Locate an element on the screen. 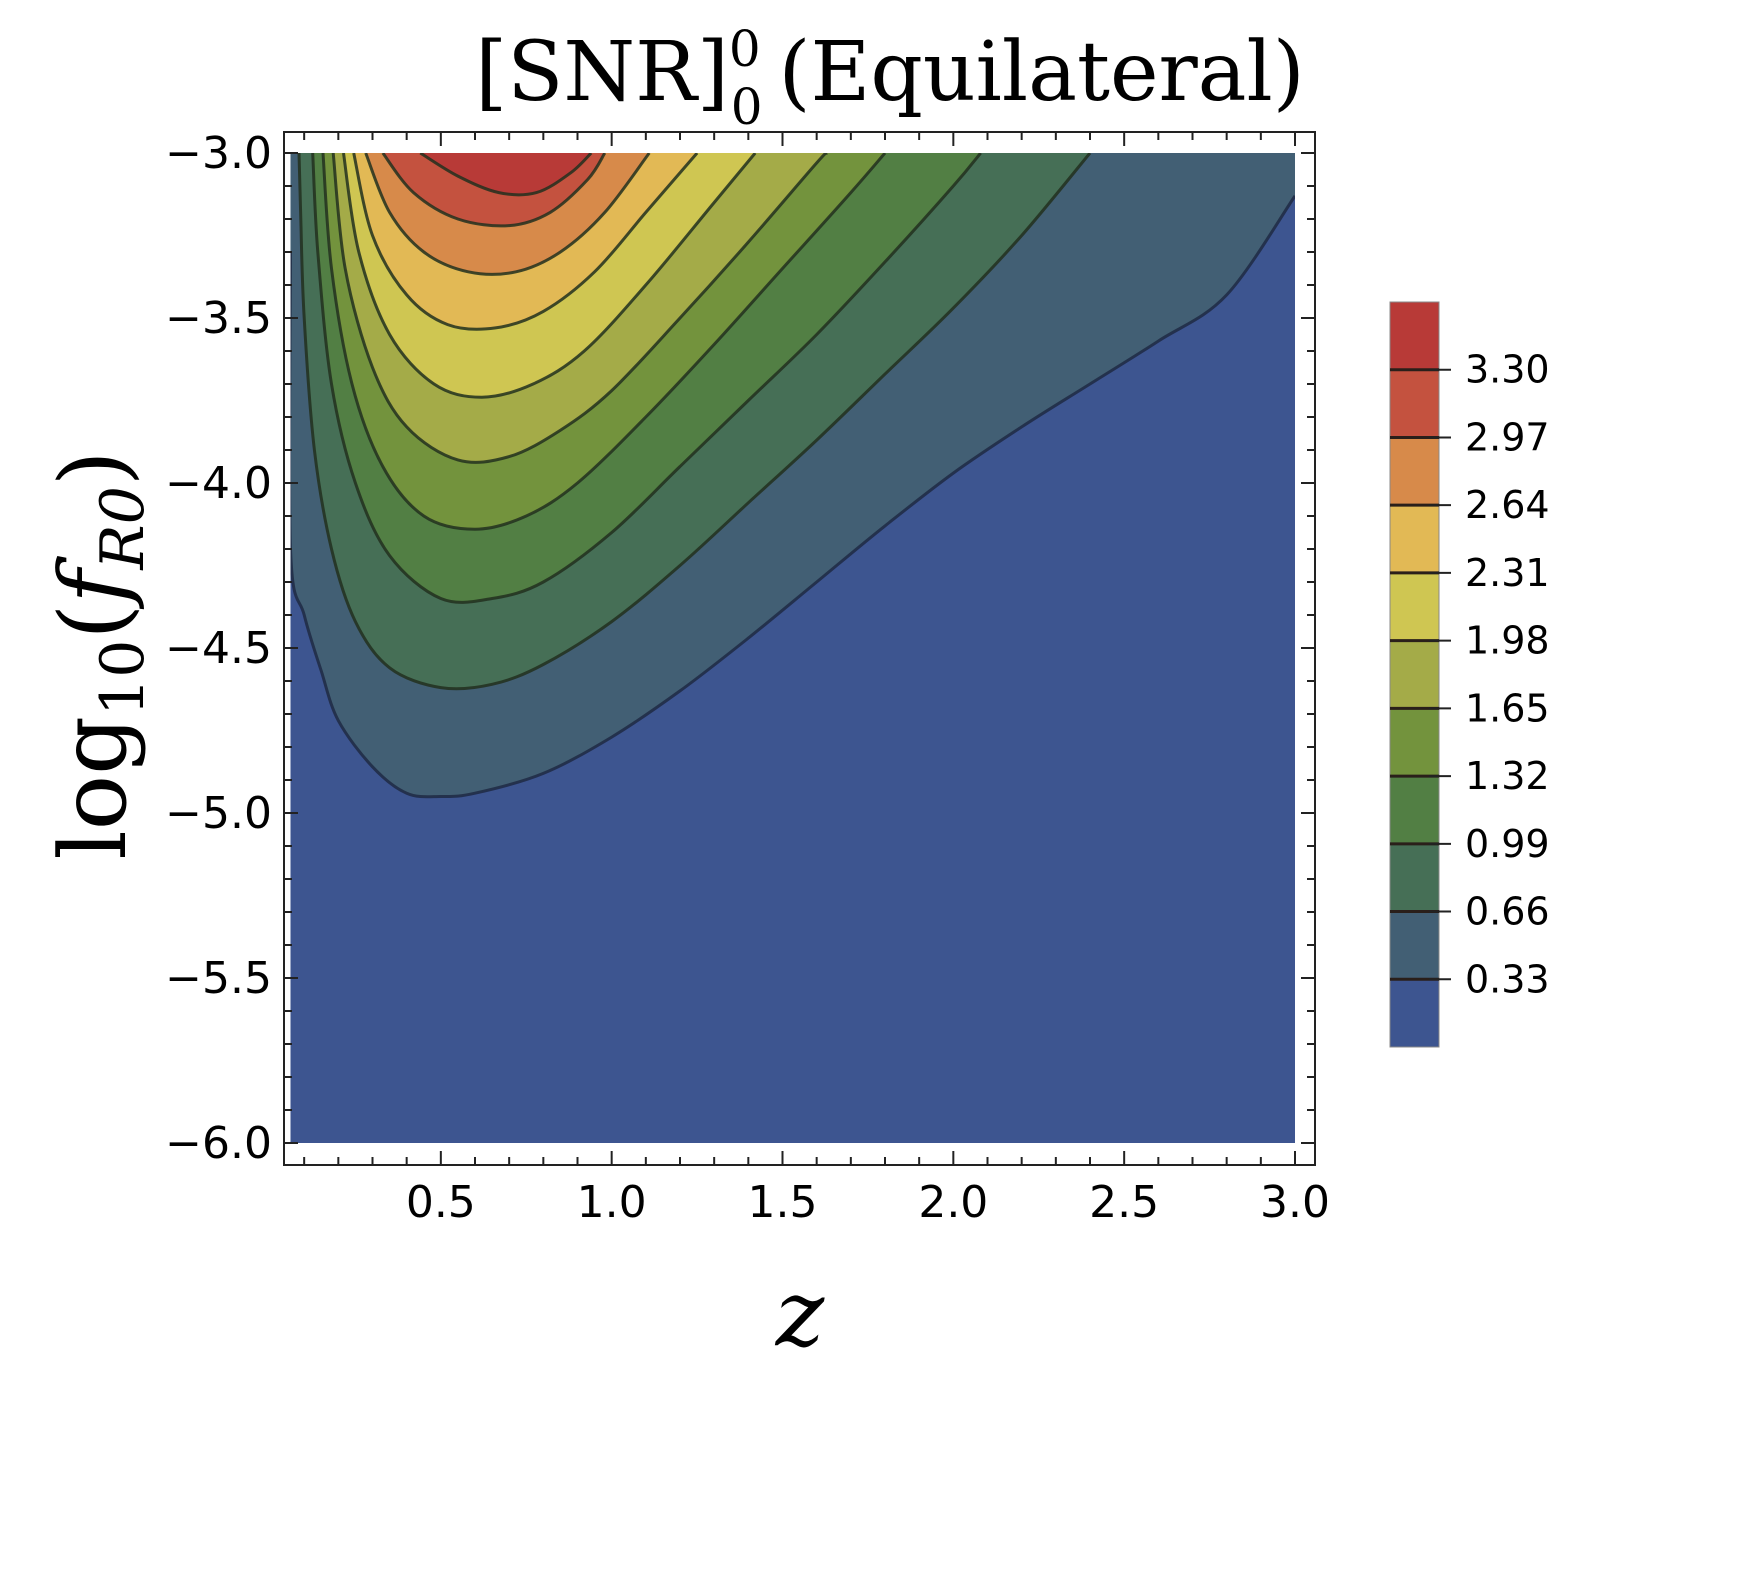 The width and height of the screenshot is (1763, 1581). colorbar: 0.33 0.66 0.99 1.32 1.65 1.98 2.31 2.64 2.97 3.30 is located at coordinates (1469, 674).